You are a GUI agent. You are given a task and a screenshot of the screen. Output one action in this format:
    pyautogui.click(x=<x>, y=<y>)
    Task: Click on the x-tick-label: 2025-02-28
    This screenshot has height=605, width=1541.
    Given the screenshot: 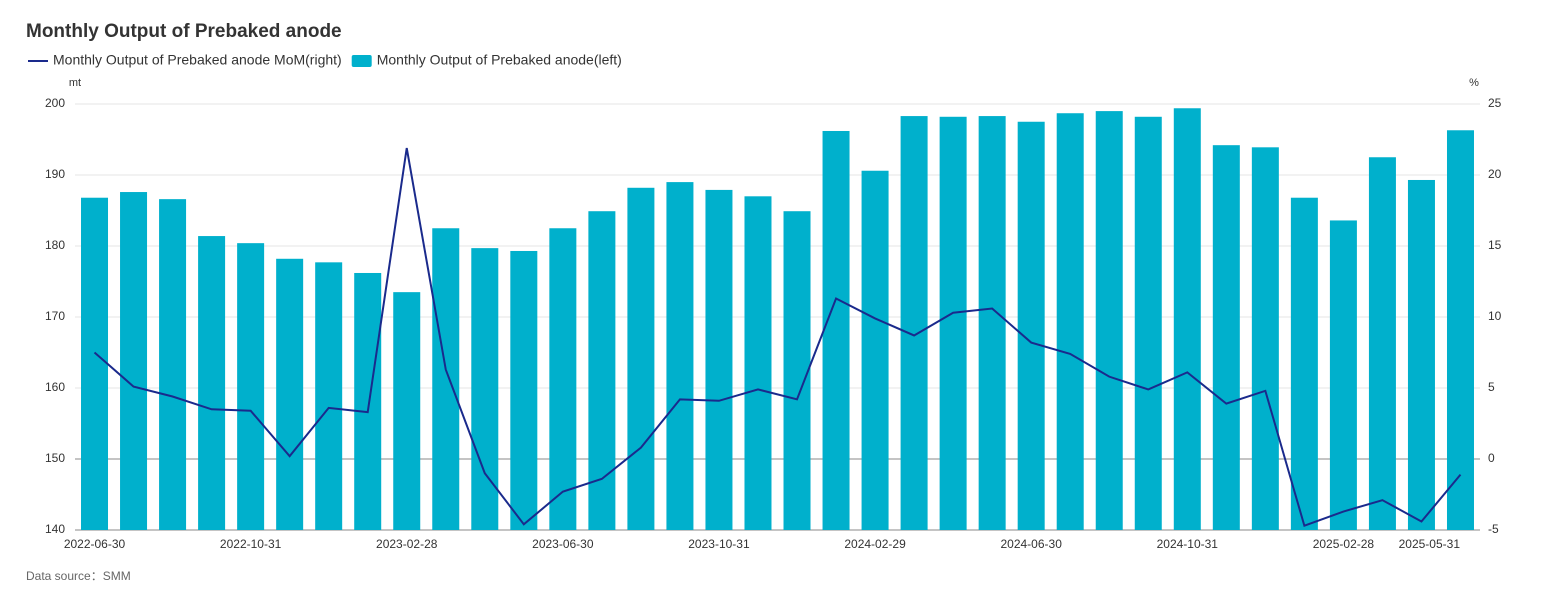 What is the action you would take?
    pyautogui.click(x=1344, y=544)
    